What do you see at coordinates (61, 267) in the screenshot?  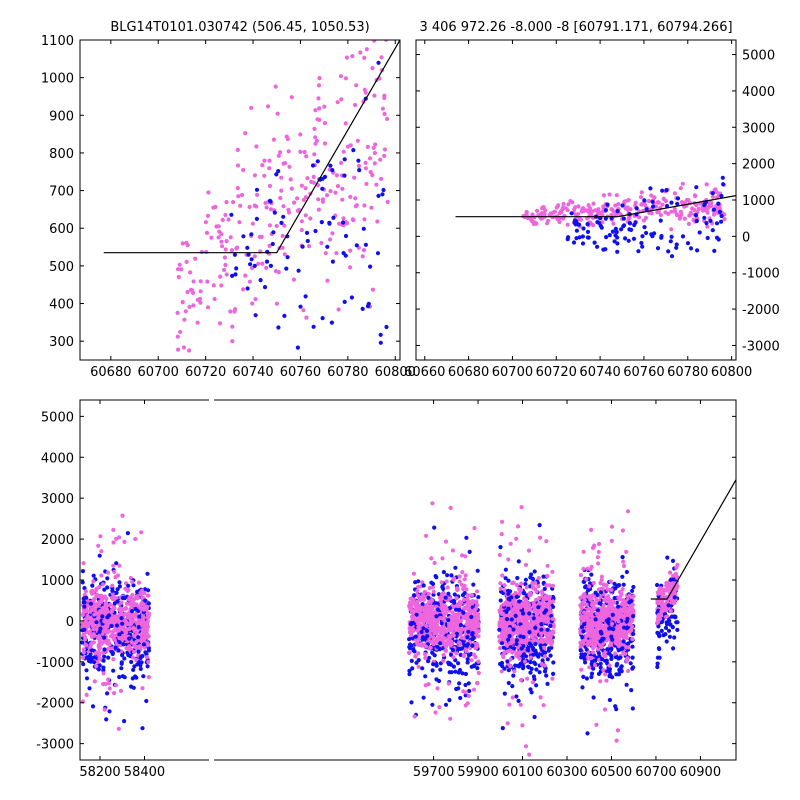 I see `y-tick-label: 500` at bounding box center [61, 267].